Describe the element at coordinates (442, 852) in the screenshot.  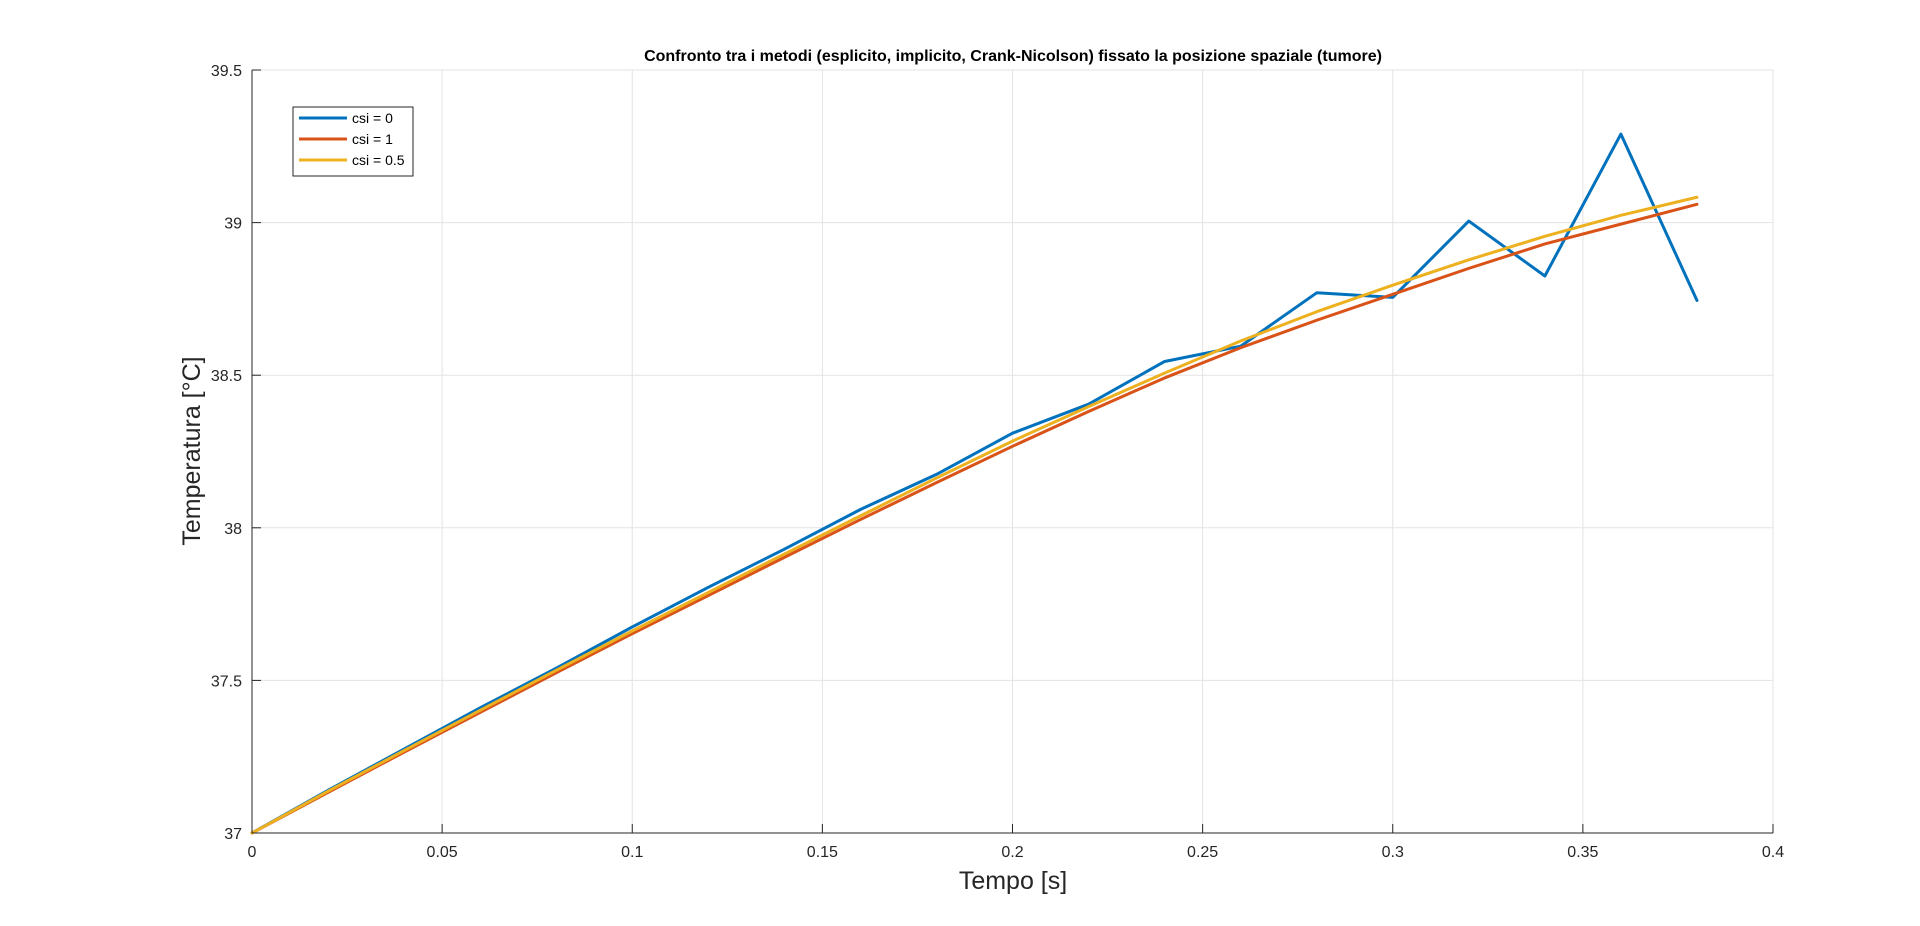
I see `x-tick-label: 0.05` at that location.